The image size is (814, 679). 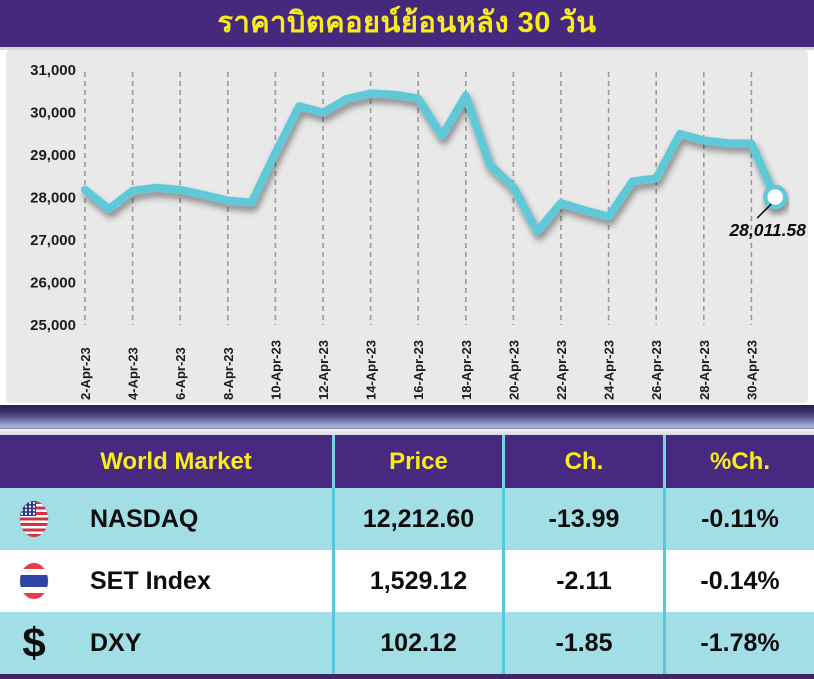 I want to click on pct-change-value: -1.78%, so click(x=740, y=642).